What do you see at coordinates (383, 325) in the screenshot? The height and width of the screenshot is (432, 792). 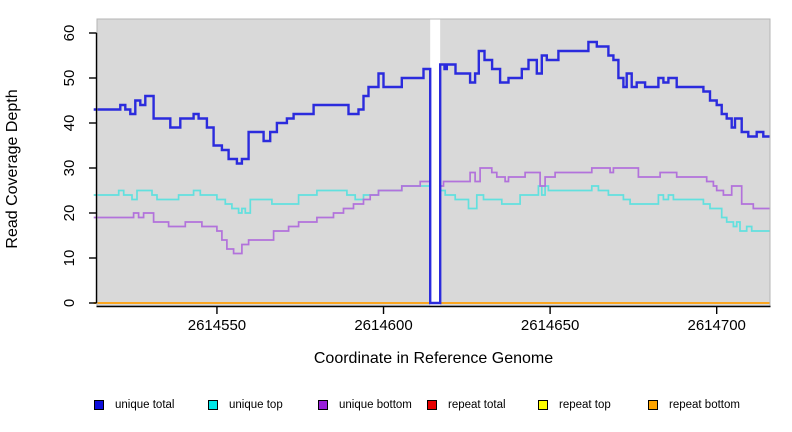 I see `x-tick-label: 2614600` at bounding box center [383, 325].